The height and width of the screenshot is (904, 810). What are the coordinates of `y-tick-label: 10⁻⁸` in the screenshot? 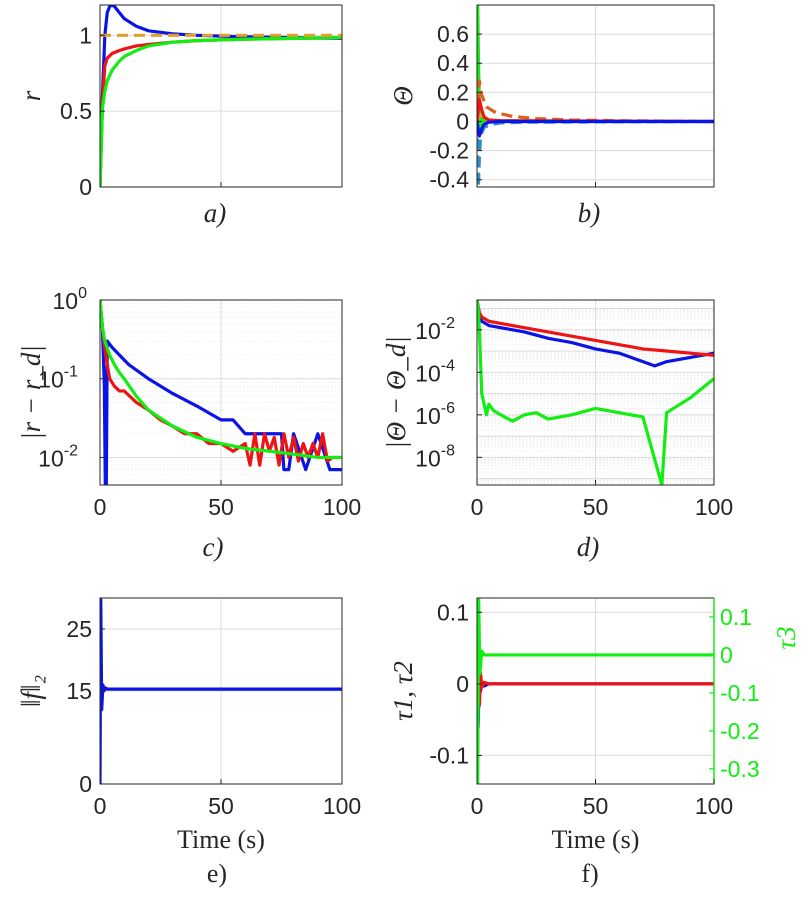 It's located at (435, 456).